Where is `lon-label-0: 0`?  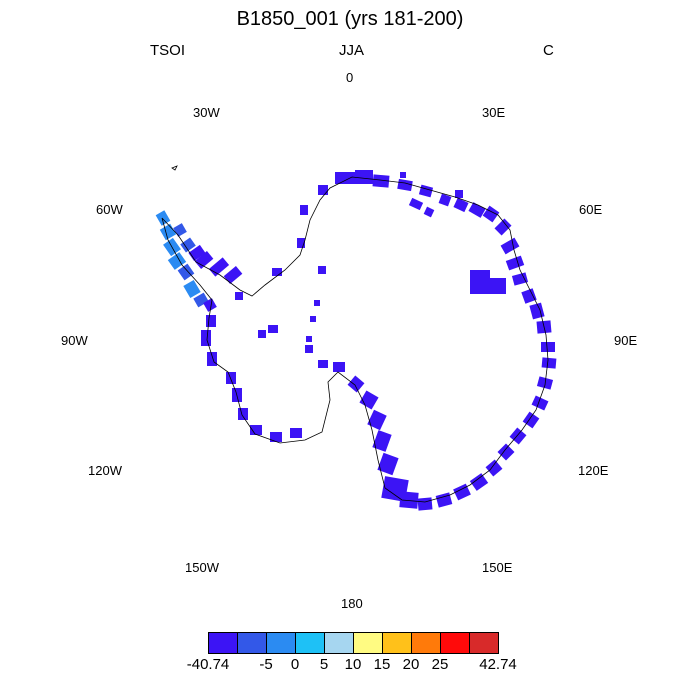 lon-label-0: 0 is located at coordinates (350, 77).